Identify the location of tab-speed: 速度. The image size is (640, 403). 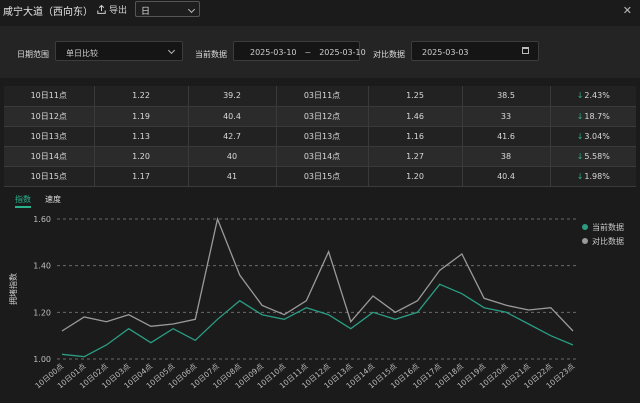
(53, 199).